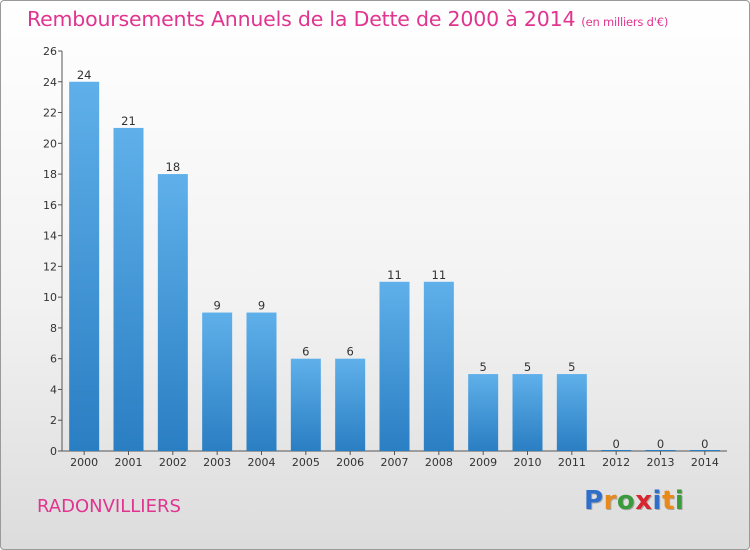 Image resolution: width=750 pixels, height=550 pixels. What do you see at coordinates (668, 501) in the screenshot?
I see `logo-letter: t` at bounding box center [668, 501].